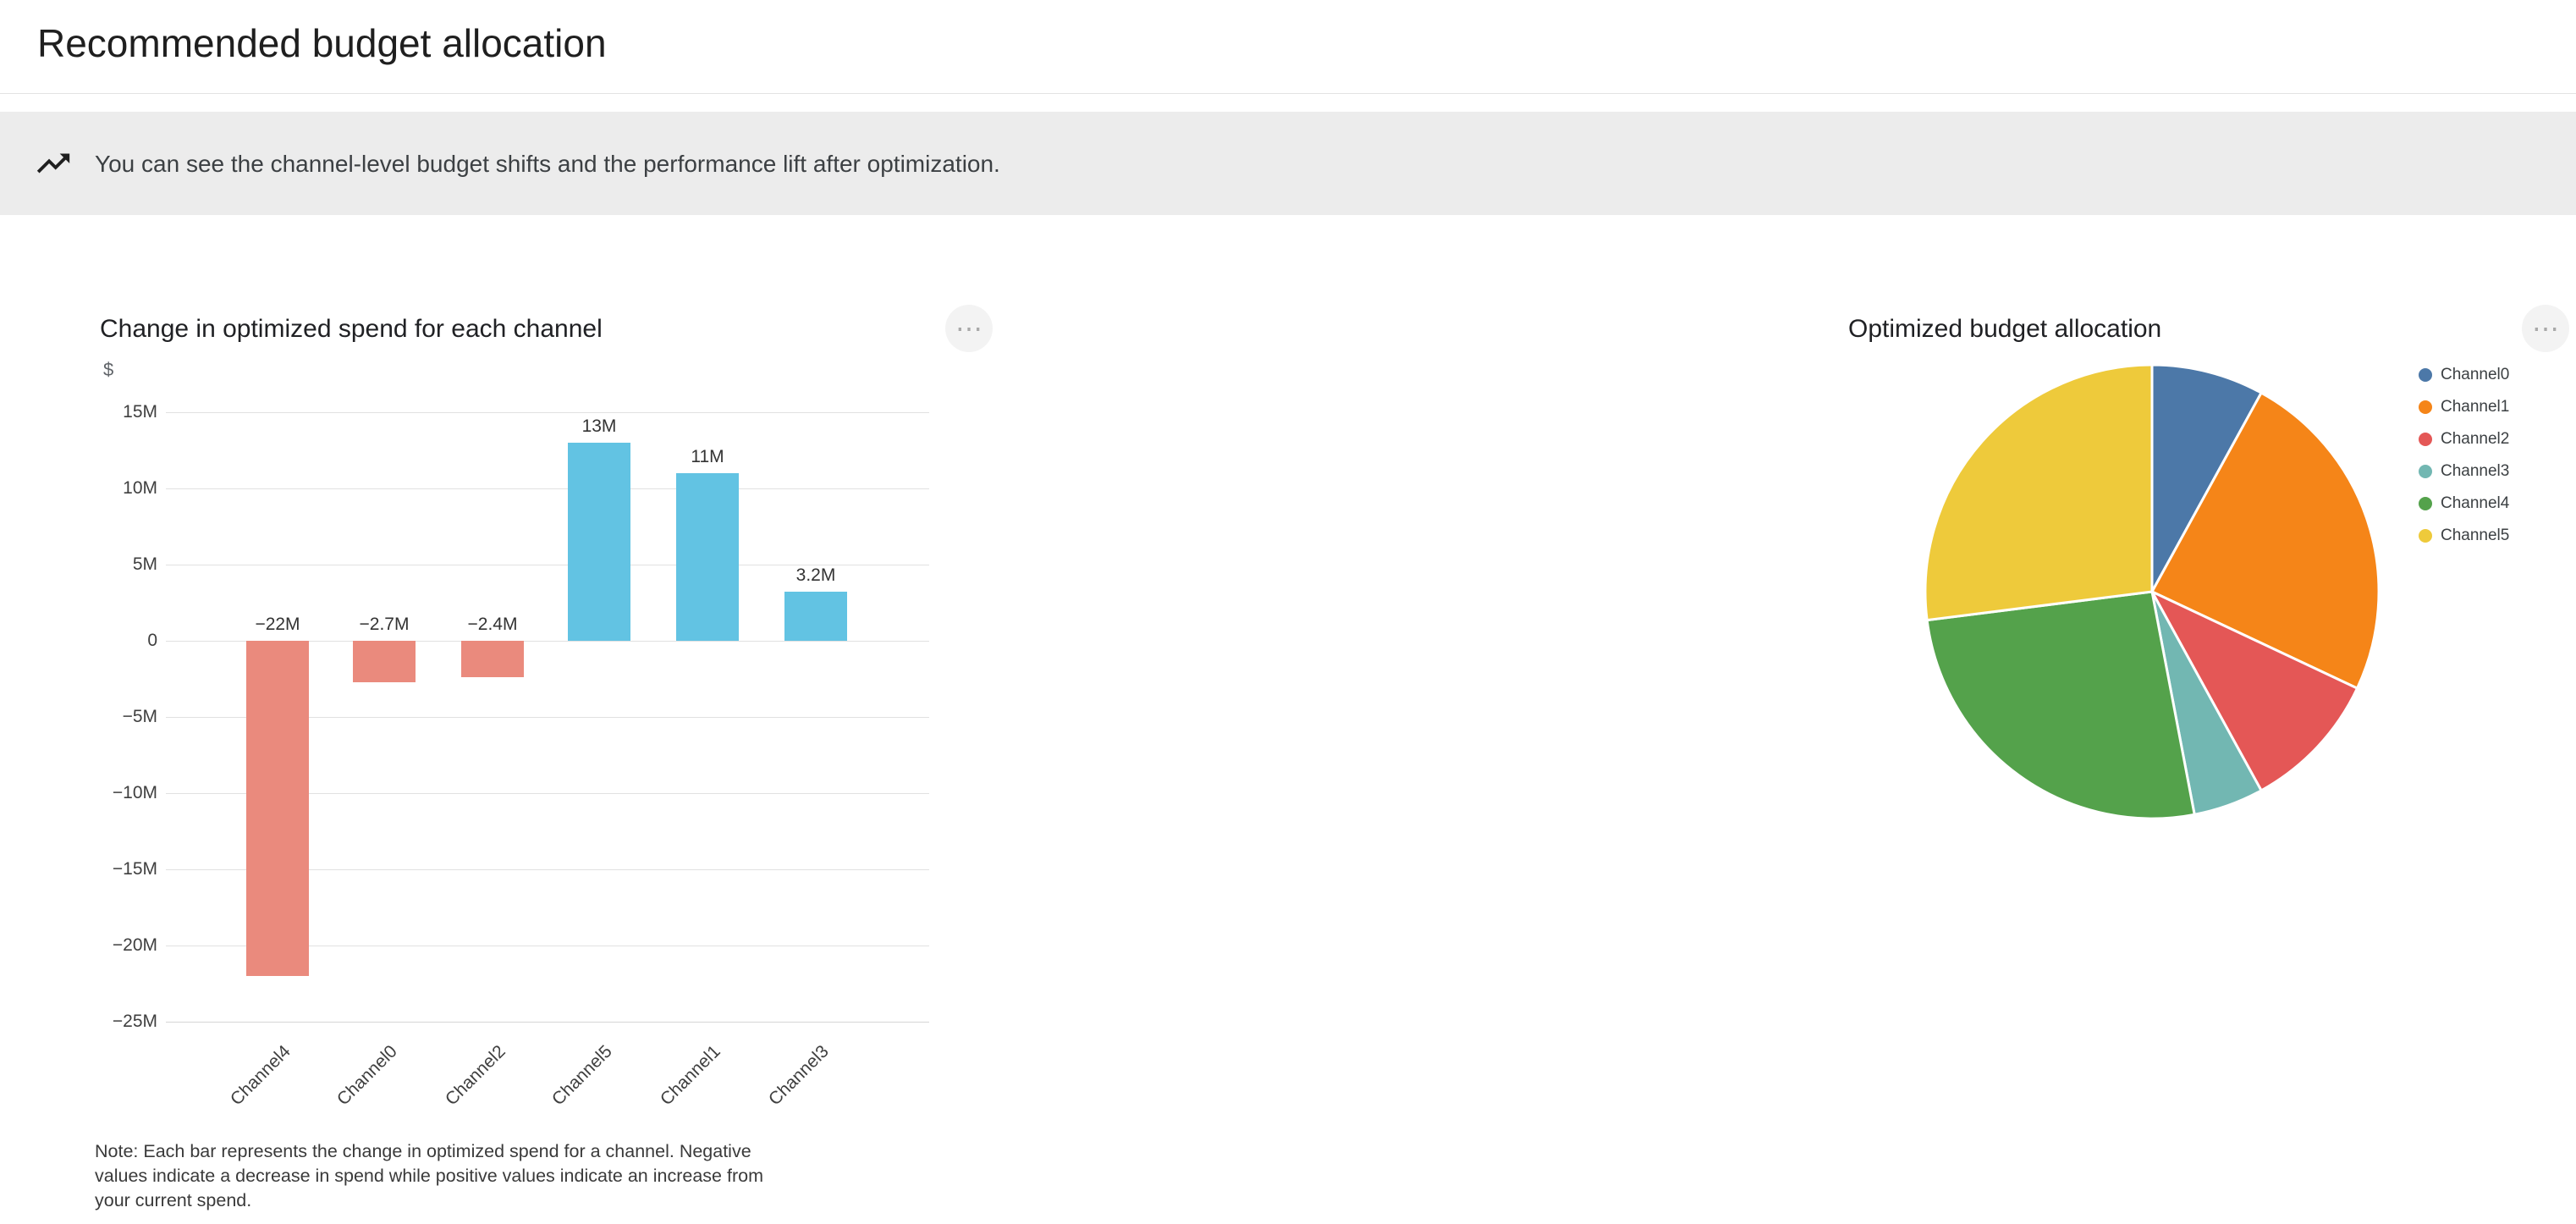 The width and height of the screenshot is (2576, 1224). I want to click on bar-value-label: −2.4M, so click(492, 624).